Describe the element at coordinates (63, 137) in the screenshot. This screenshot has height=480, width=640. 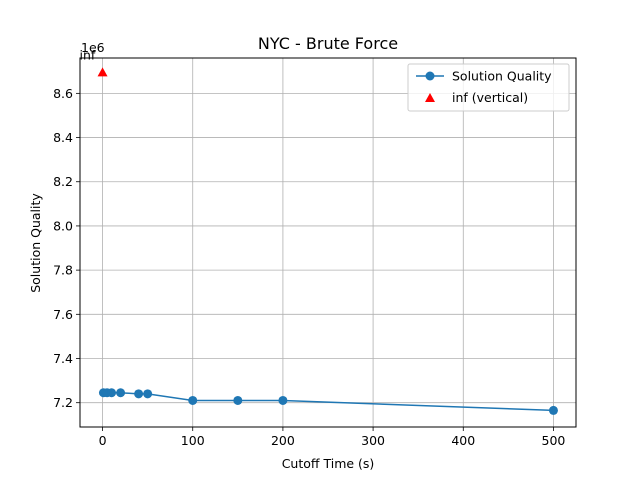
I see `y-tick-label: 8.4` at that location.